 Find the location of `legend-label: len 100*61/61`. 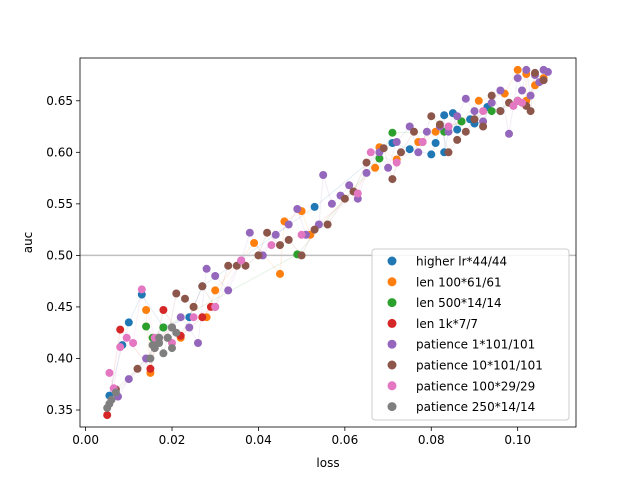

legend-label: len 100*61/61 is located at coordinates (459, 282).